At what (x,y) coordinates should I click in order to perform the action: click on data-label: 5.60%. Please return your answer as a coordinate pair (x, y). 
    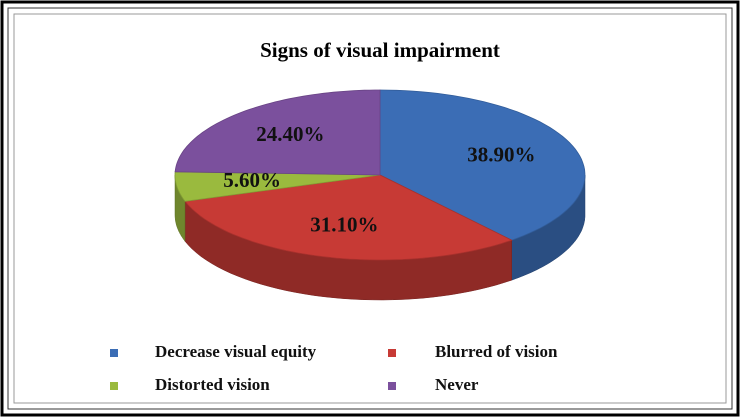
    Looking at the image, I should click on (252, 180).